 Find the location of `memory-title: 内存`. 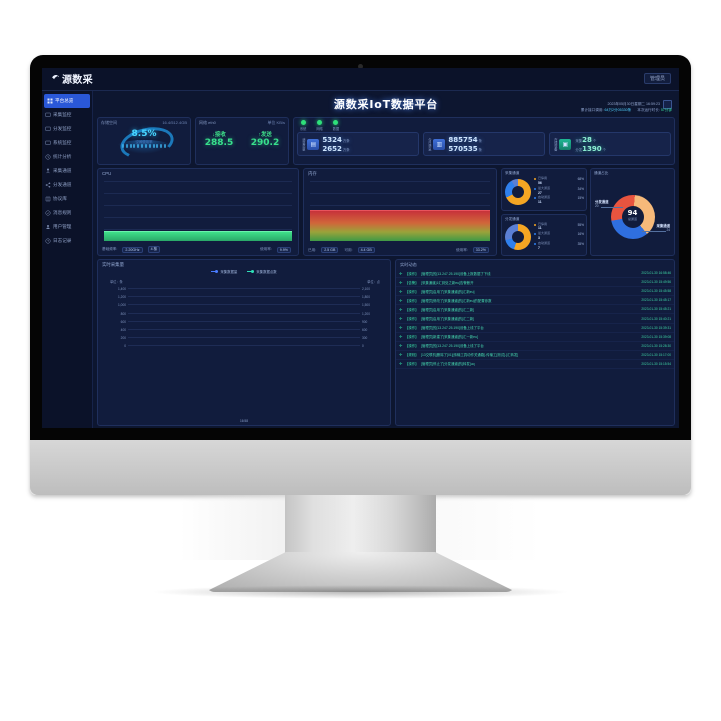

memory-title: 内存 is located at coordinates (312, 173).